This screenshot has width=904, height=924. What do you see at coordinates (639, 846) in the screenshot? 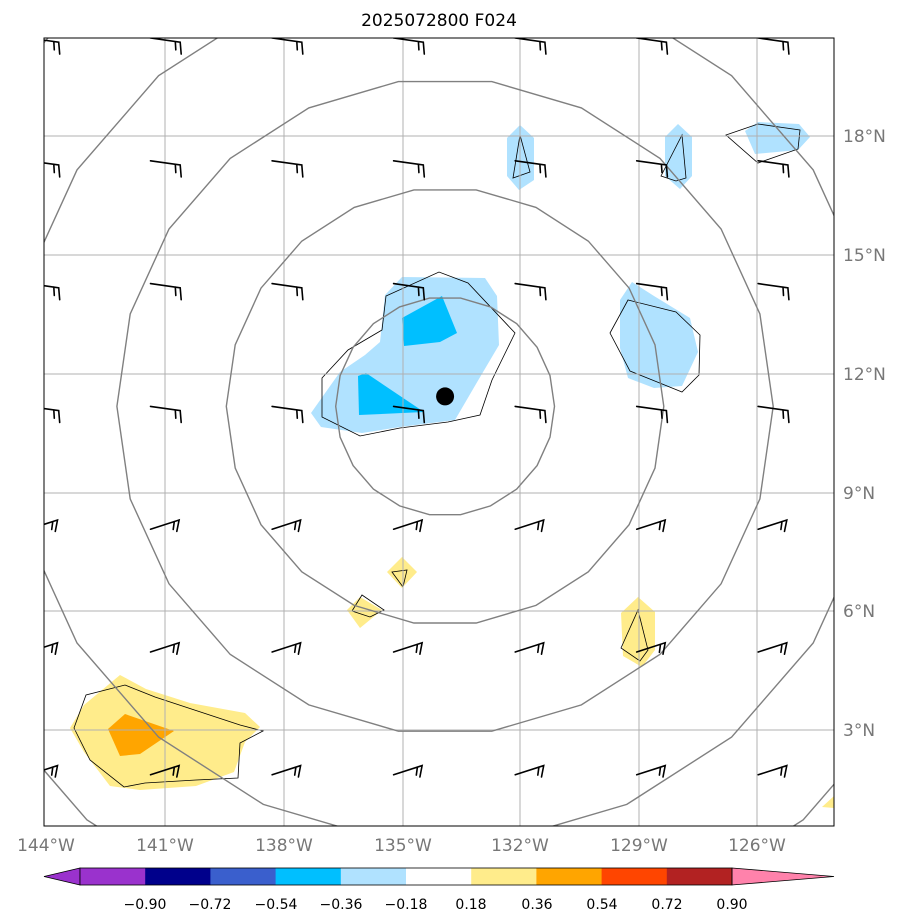
I see `lon-label-129w: 129°W` at bounding box center [639, 846].